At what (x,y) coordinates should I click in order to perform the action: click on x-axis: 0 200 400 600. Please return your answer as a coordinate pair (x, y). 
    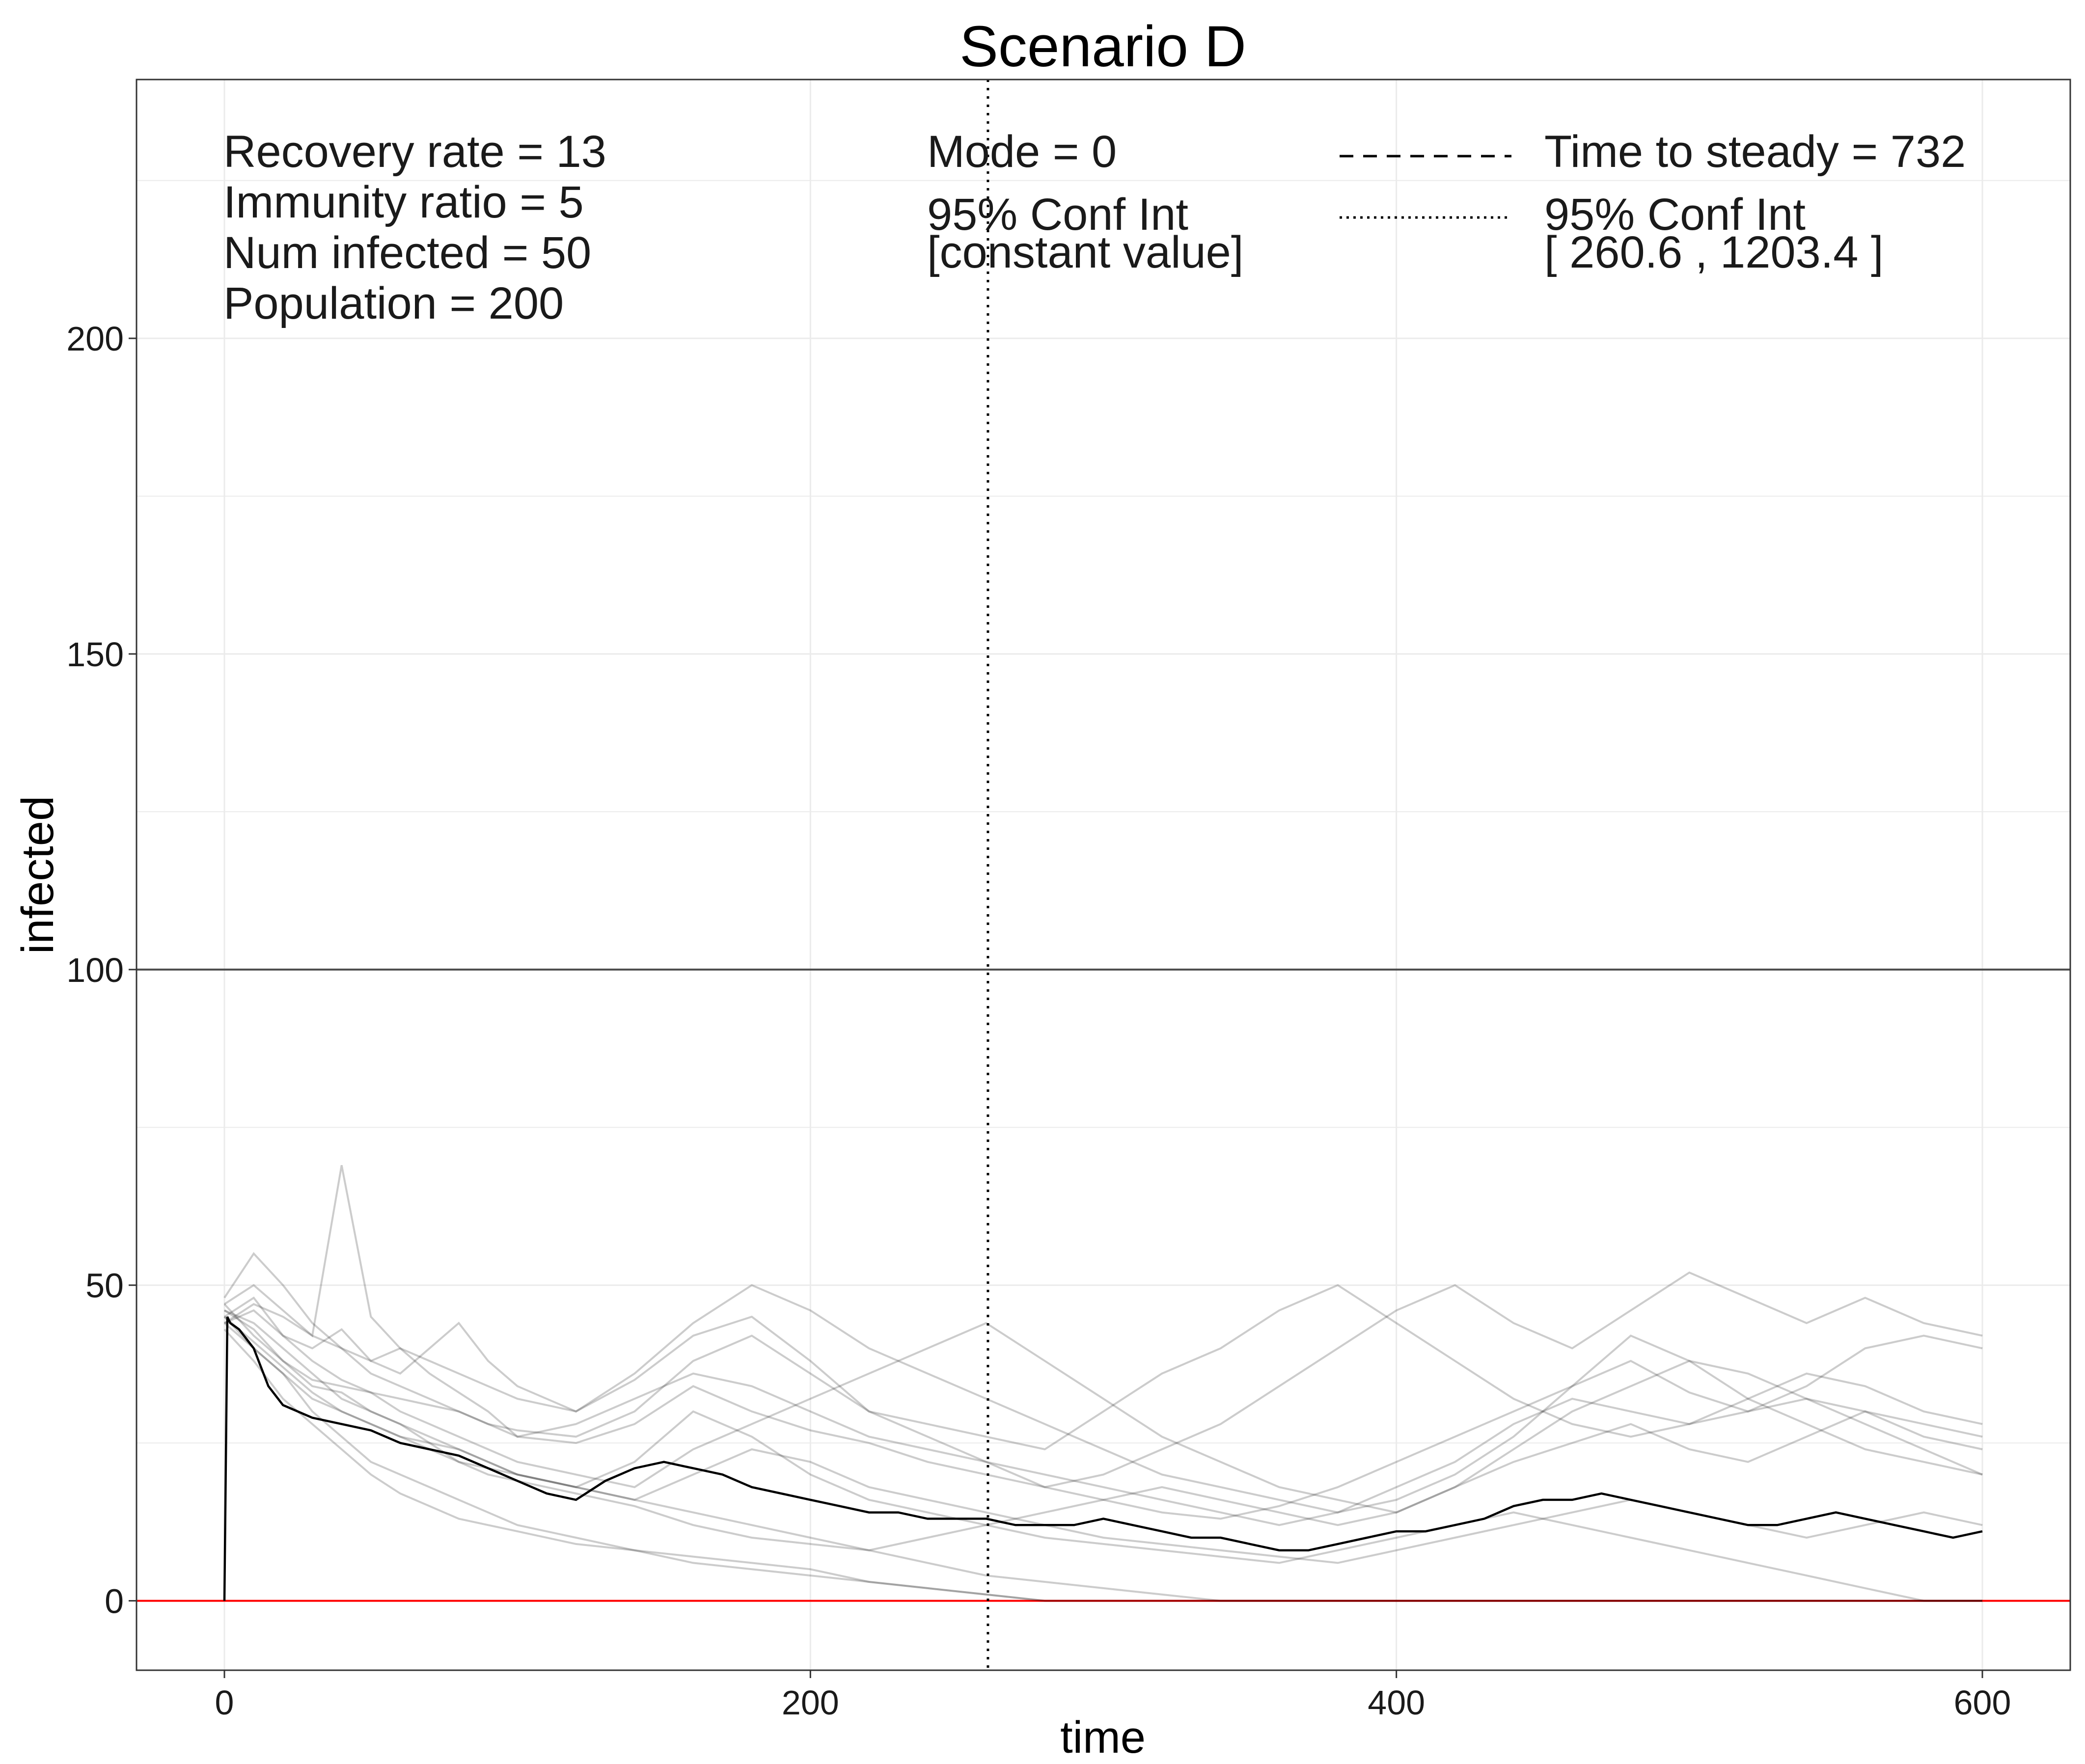
    Looking at the image, I should click on (1113, 1696).